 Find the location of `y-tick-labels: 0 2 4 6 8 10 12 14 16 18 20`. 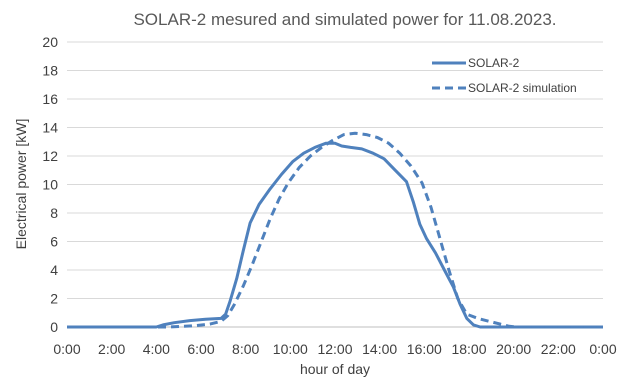

y-tick-labels: 0 2 4 6 8 10 12 14 16 18 20 is located at coordinates (50, 184).